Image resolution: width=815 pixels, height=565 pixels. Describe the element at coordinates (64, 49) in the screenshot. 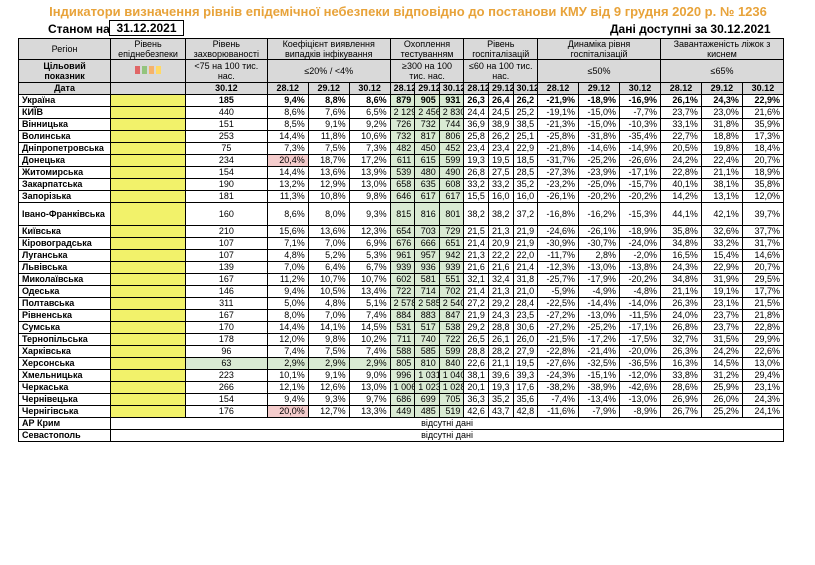

I see `header-region: Регіон` at that location.